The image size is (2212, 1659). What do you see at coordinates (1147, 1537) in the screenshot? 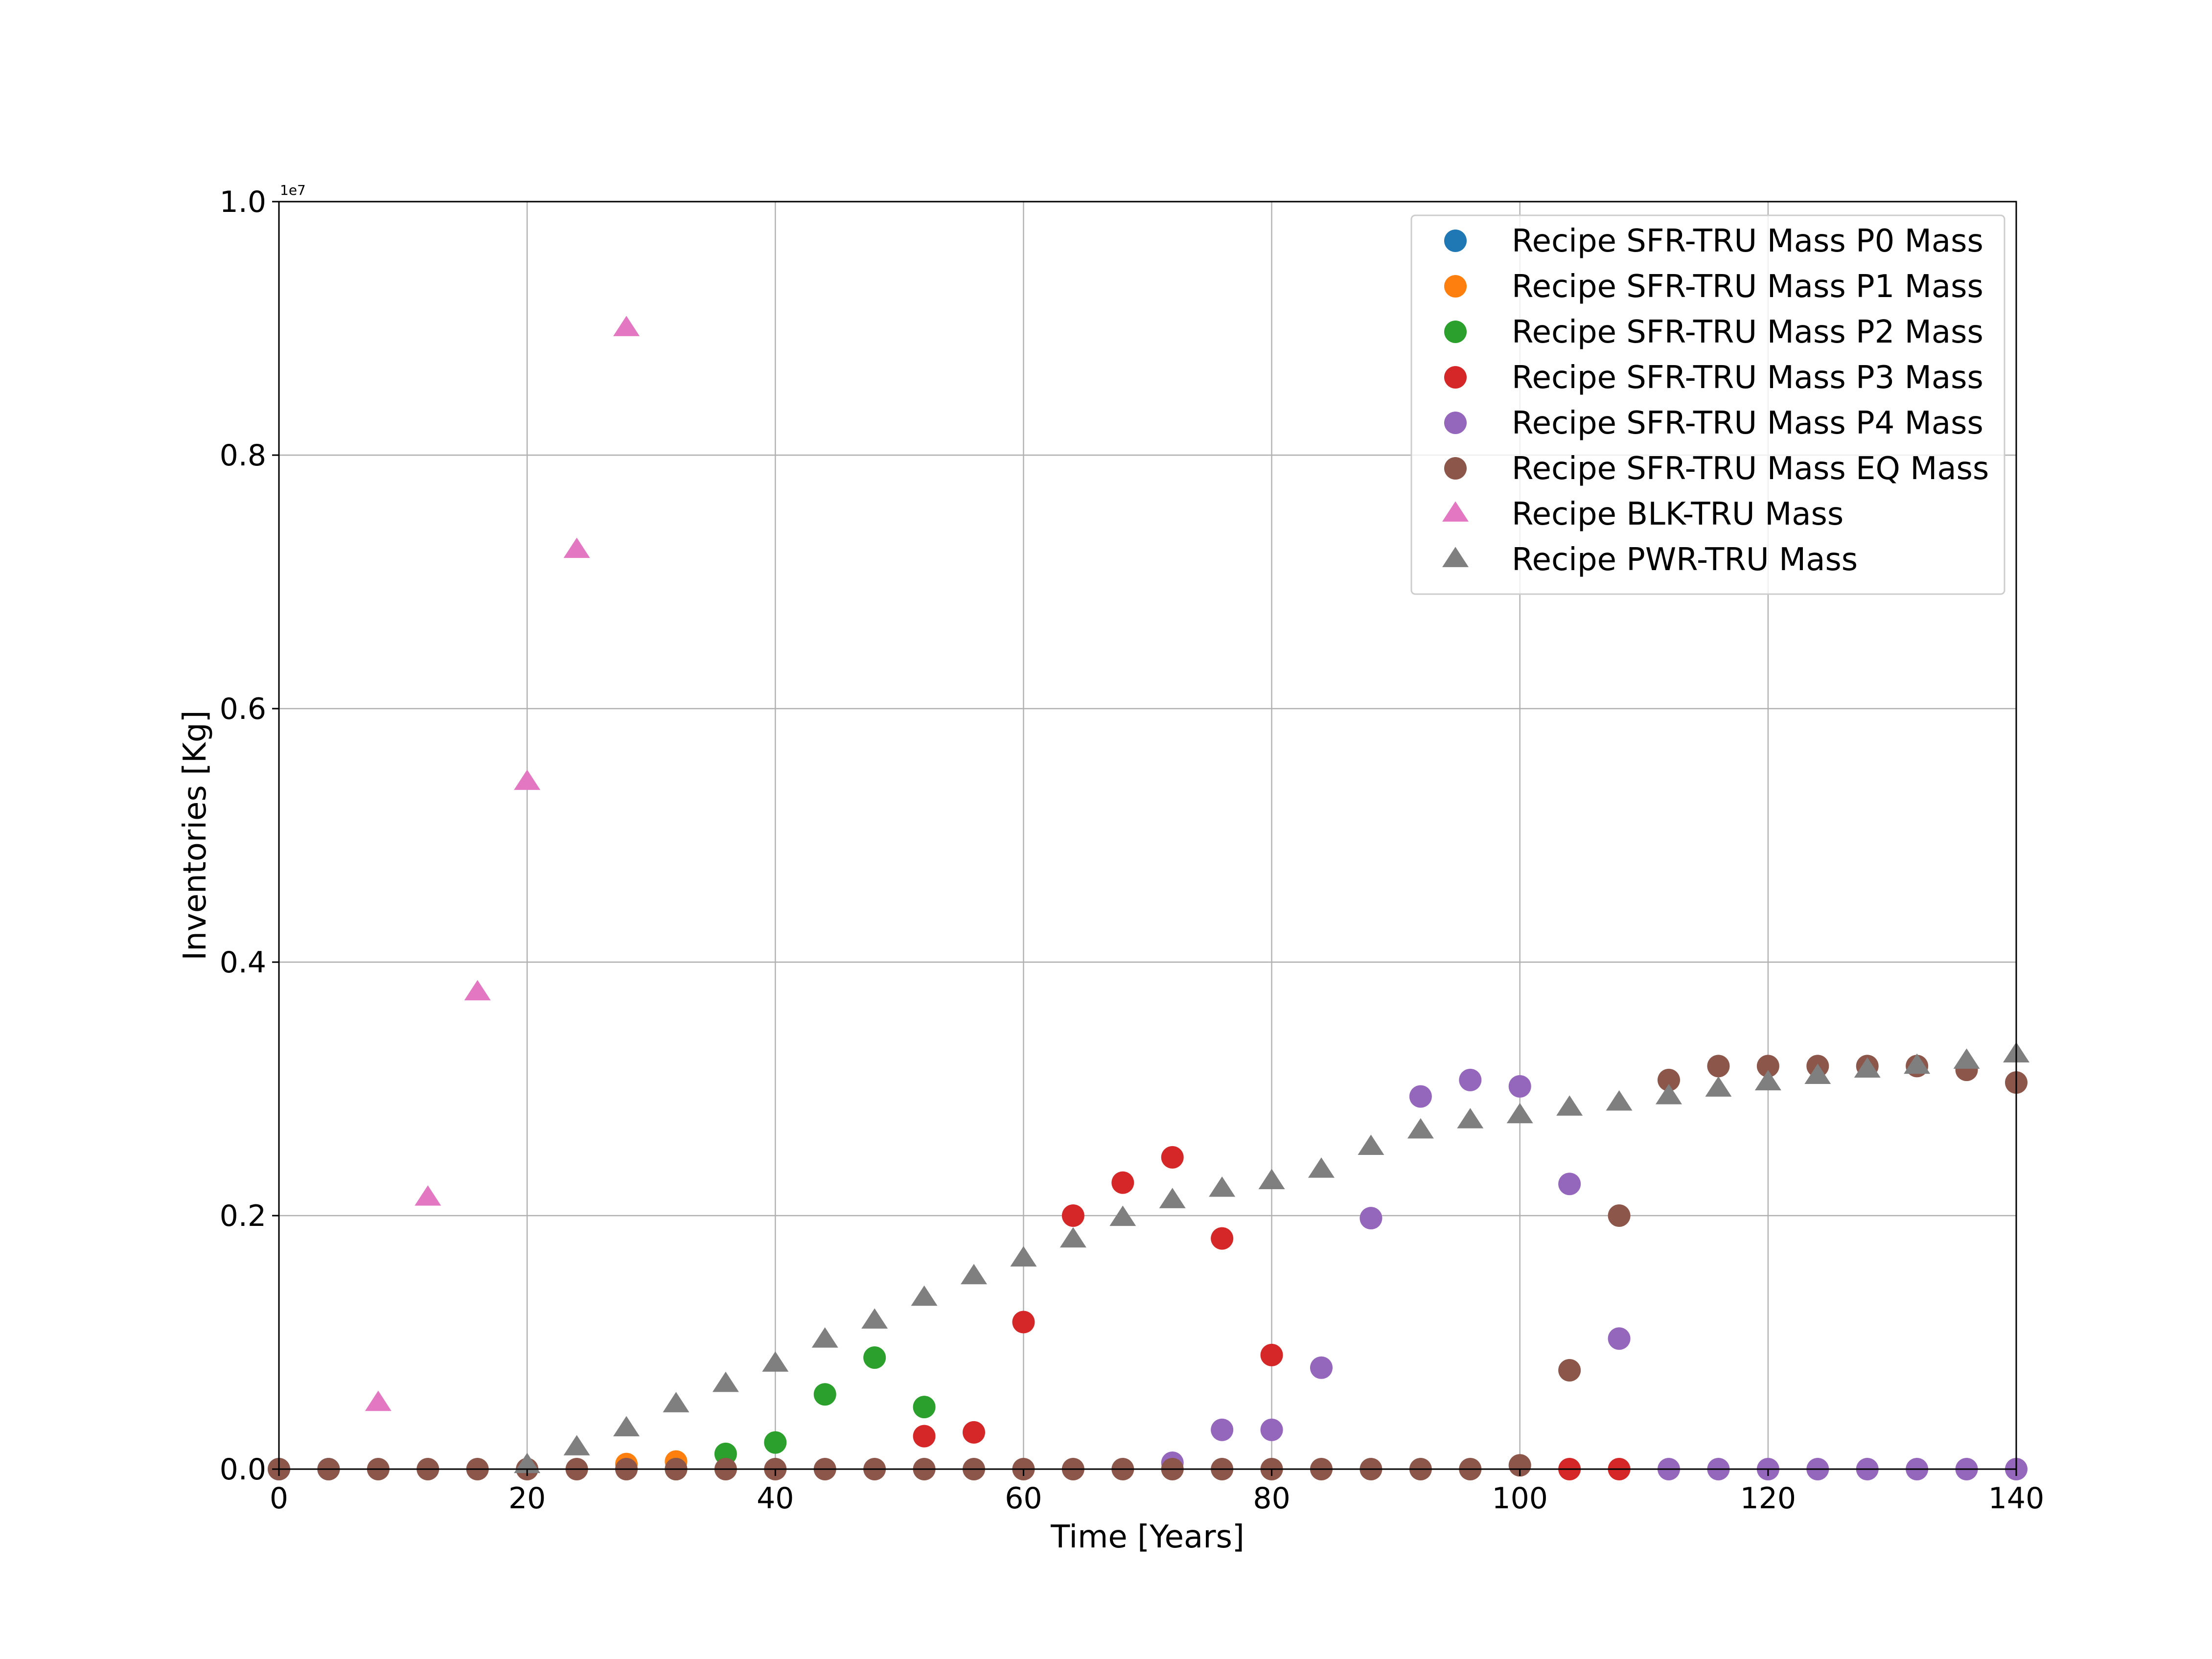
I see `x-axis-label: Time [Years]` at bounding box center [1147, 1537].